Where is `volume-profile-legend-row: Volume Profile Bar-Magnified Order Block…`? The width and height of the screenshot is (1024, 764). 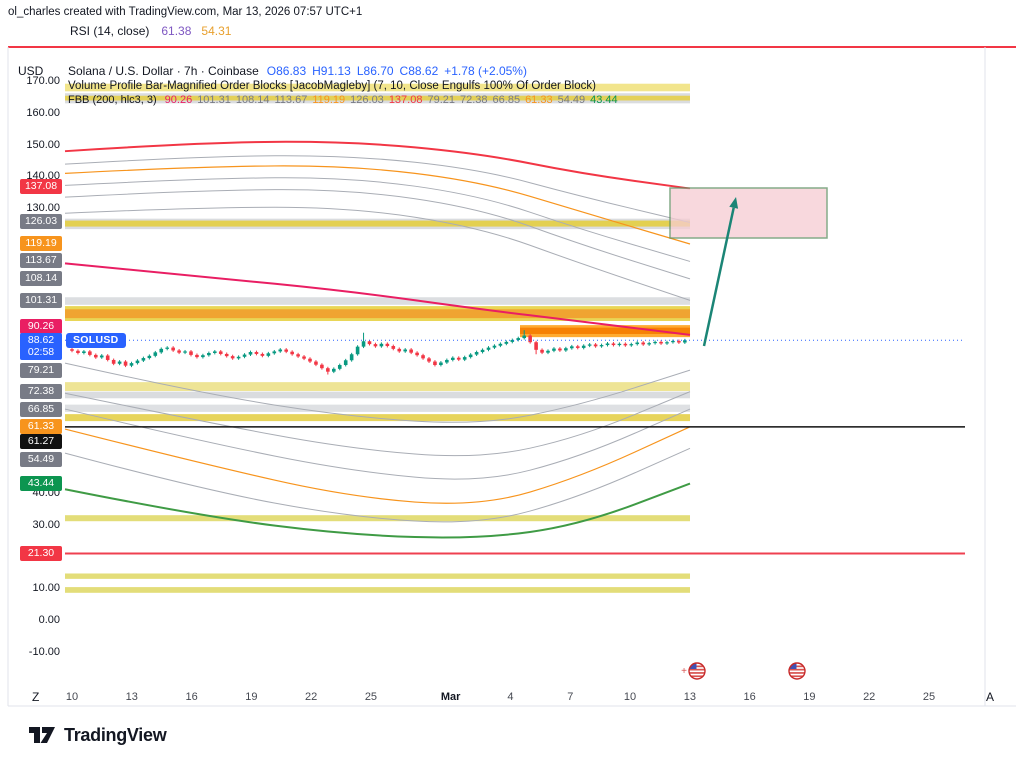 volume-profile-legend-row: Volume Profile Bar-Magnified Order Block… is located at coordinates (332, 86).